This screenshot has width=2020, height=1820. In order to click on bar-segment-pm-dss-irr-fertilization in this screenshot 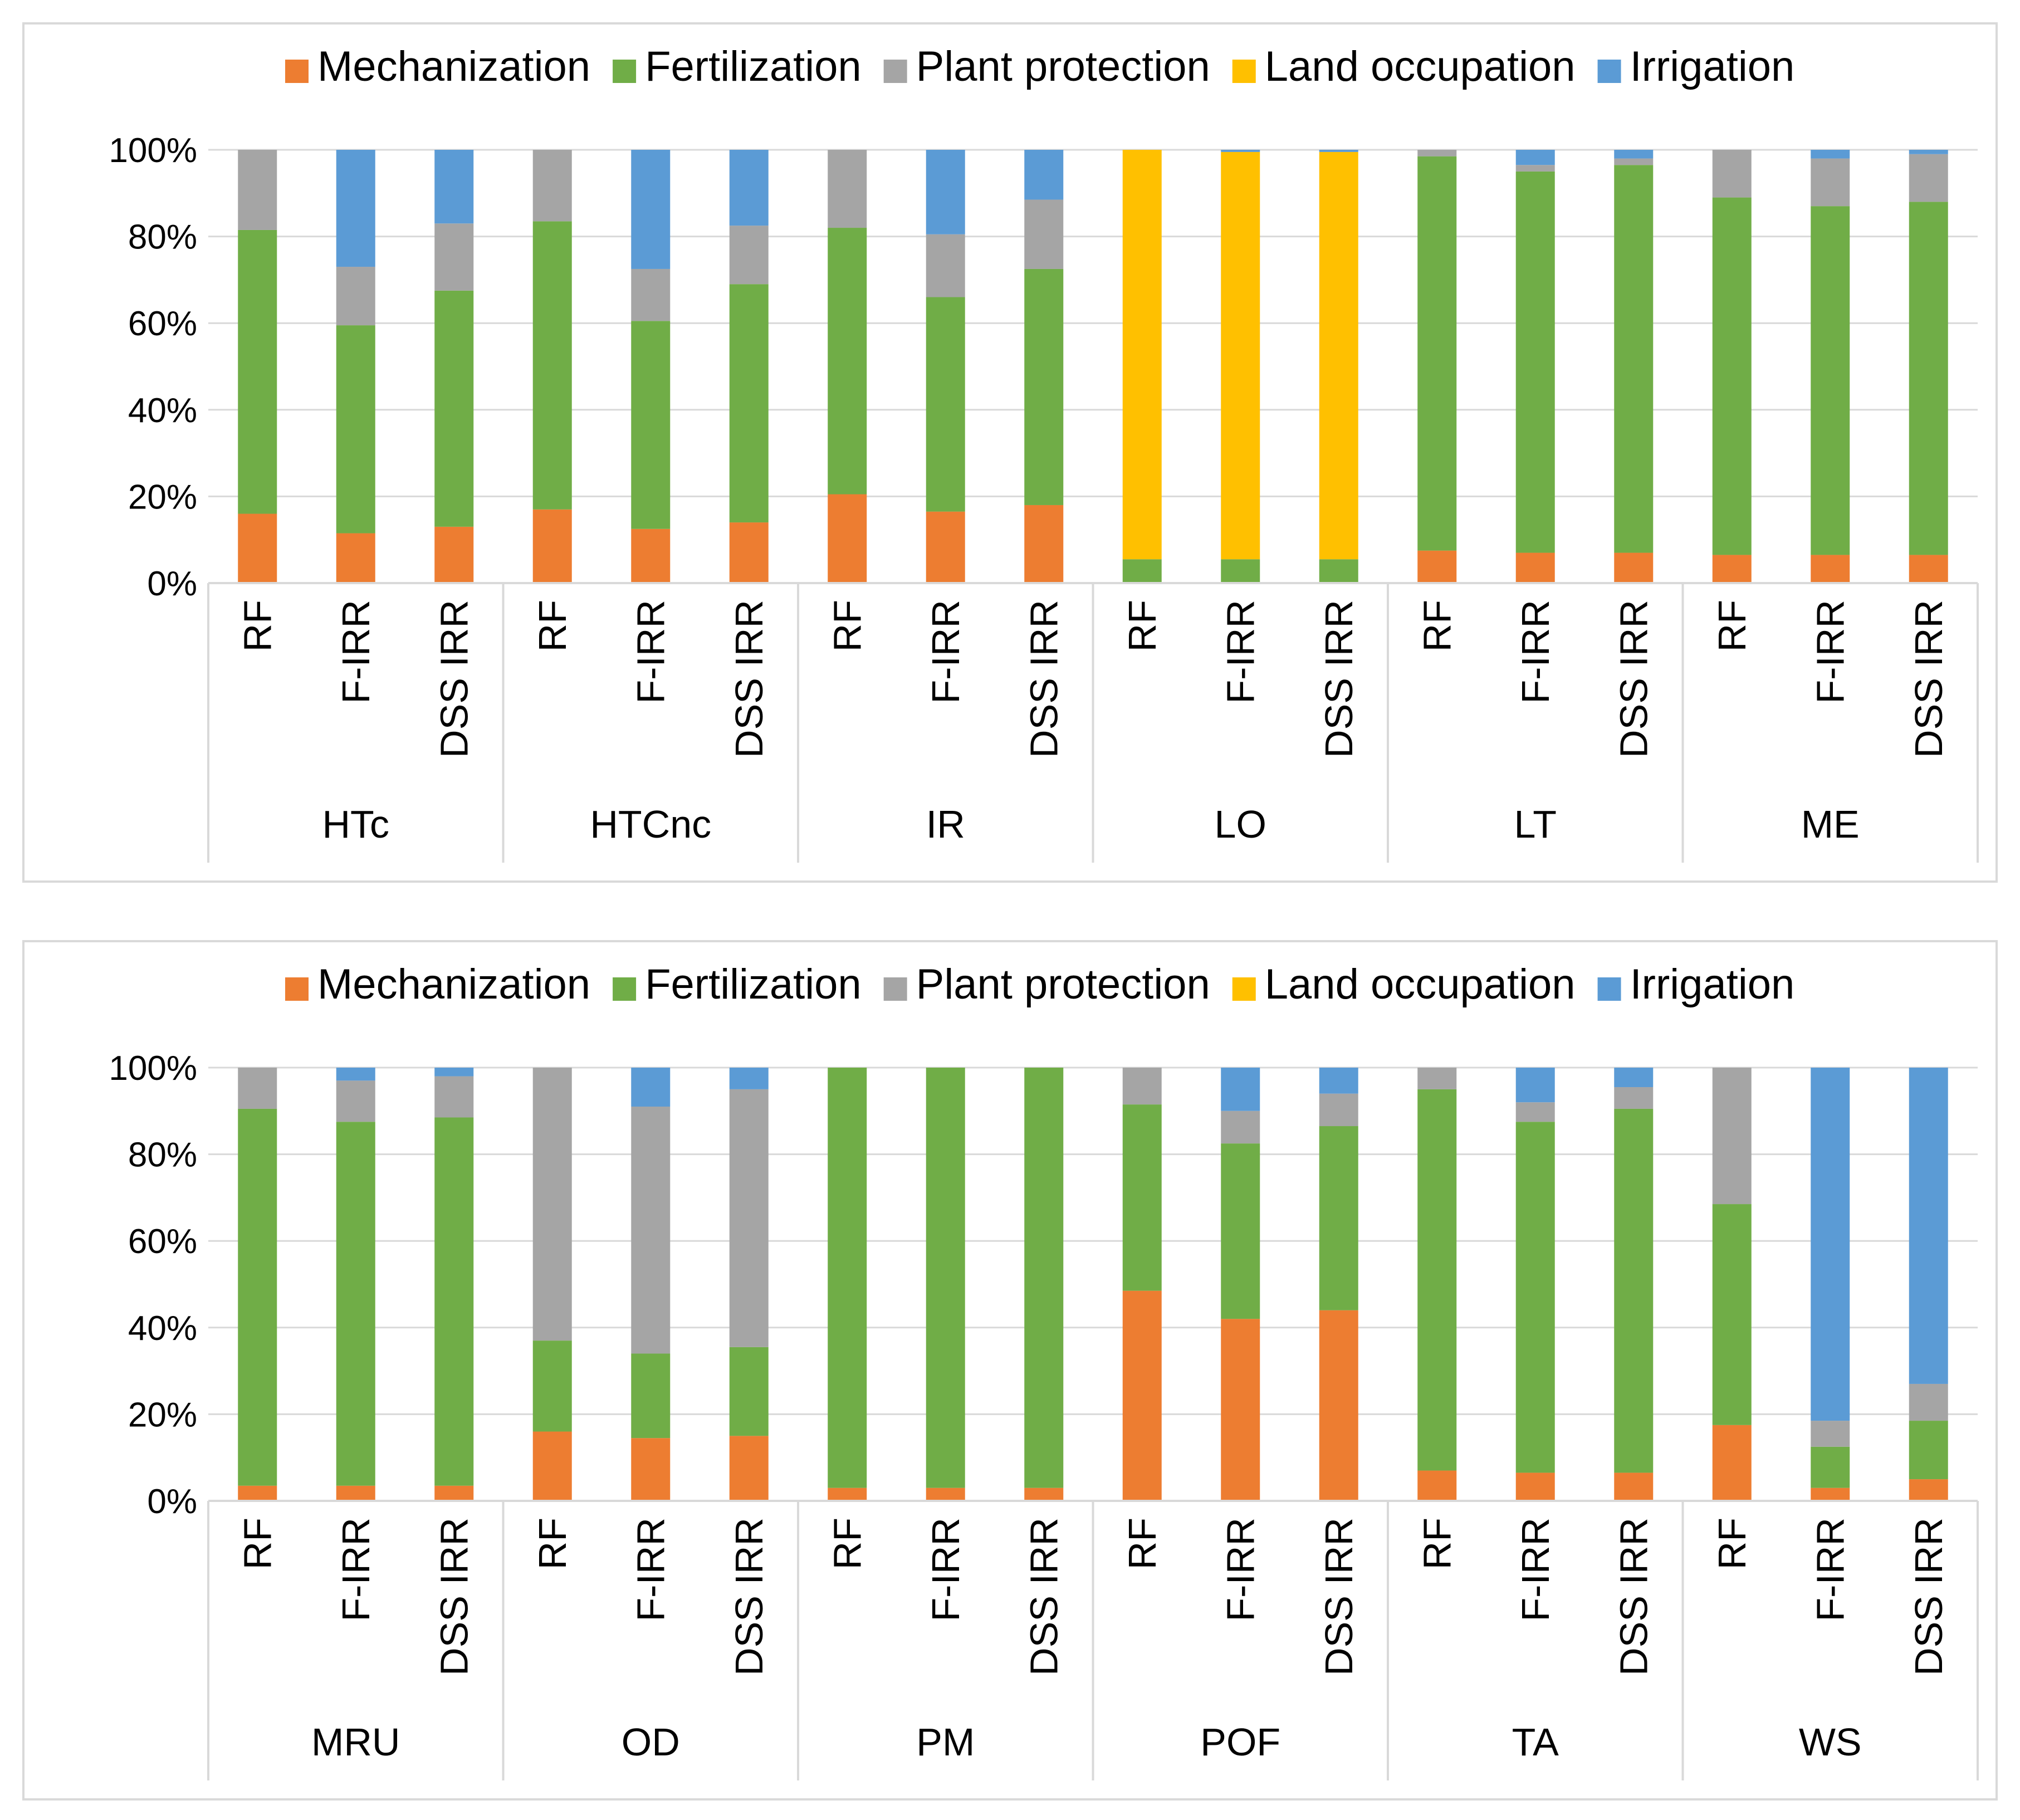, I will do `click(1044, 1278)`.